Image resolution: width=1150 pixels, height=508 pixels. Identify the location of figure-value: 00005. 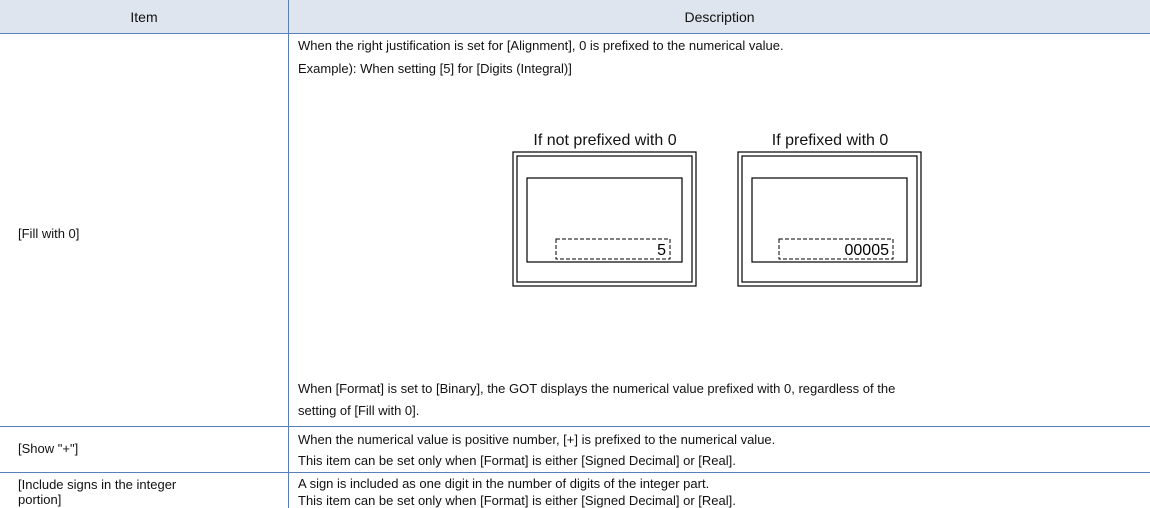
(867, 250).